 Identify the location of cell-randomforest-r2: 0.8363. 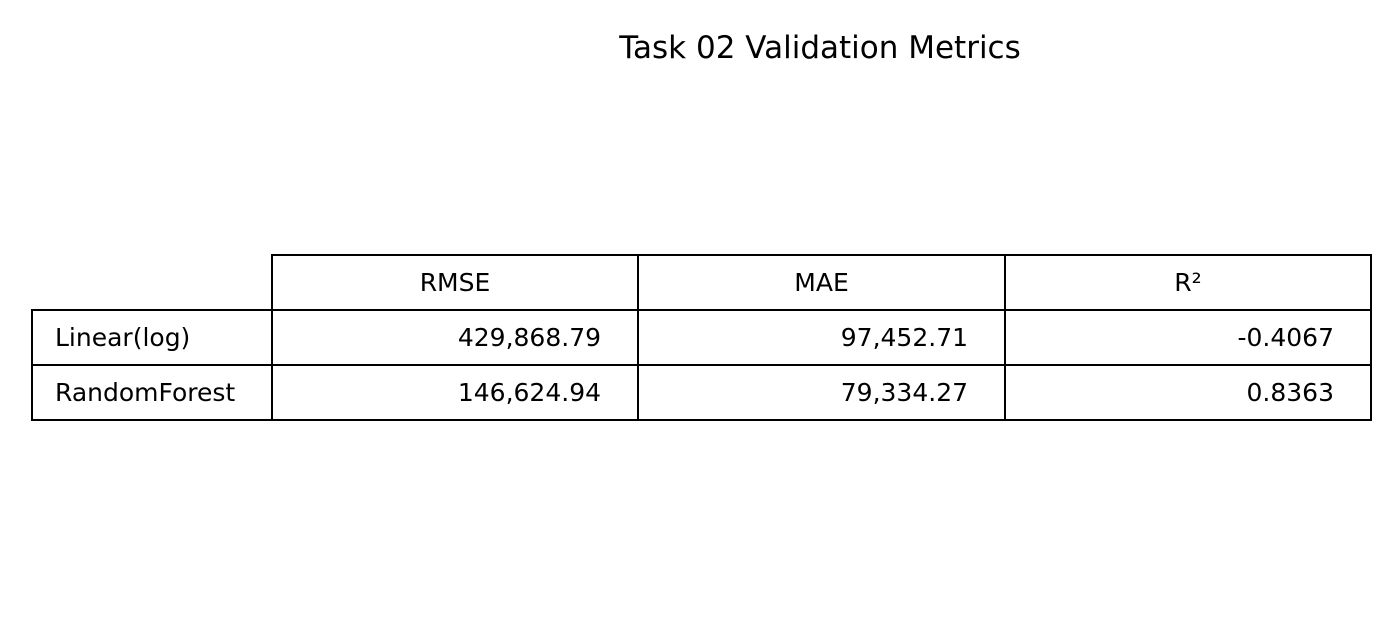
(1188, 392).